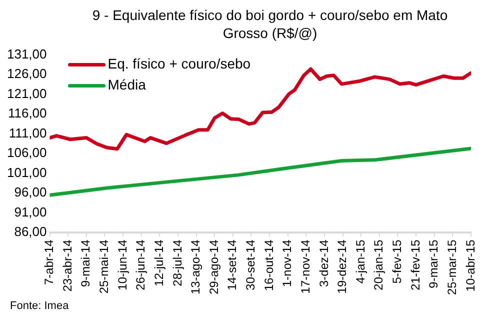 This screenshot has height=324, width=491. I want to click on x-tick-label: 17-nov-14, so click(305, 266).